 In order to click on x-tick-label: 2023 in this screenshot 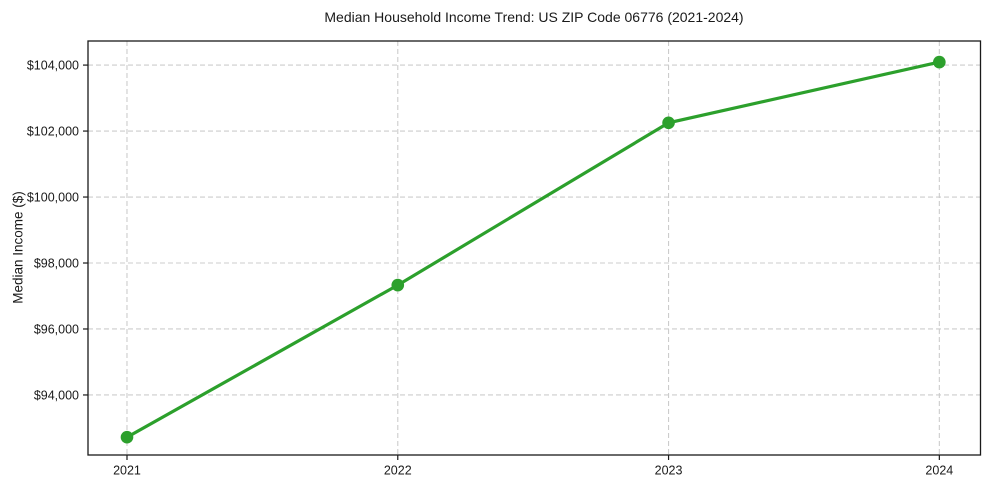, I will do `click(669, 471)`.